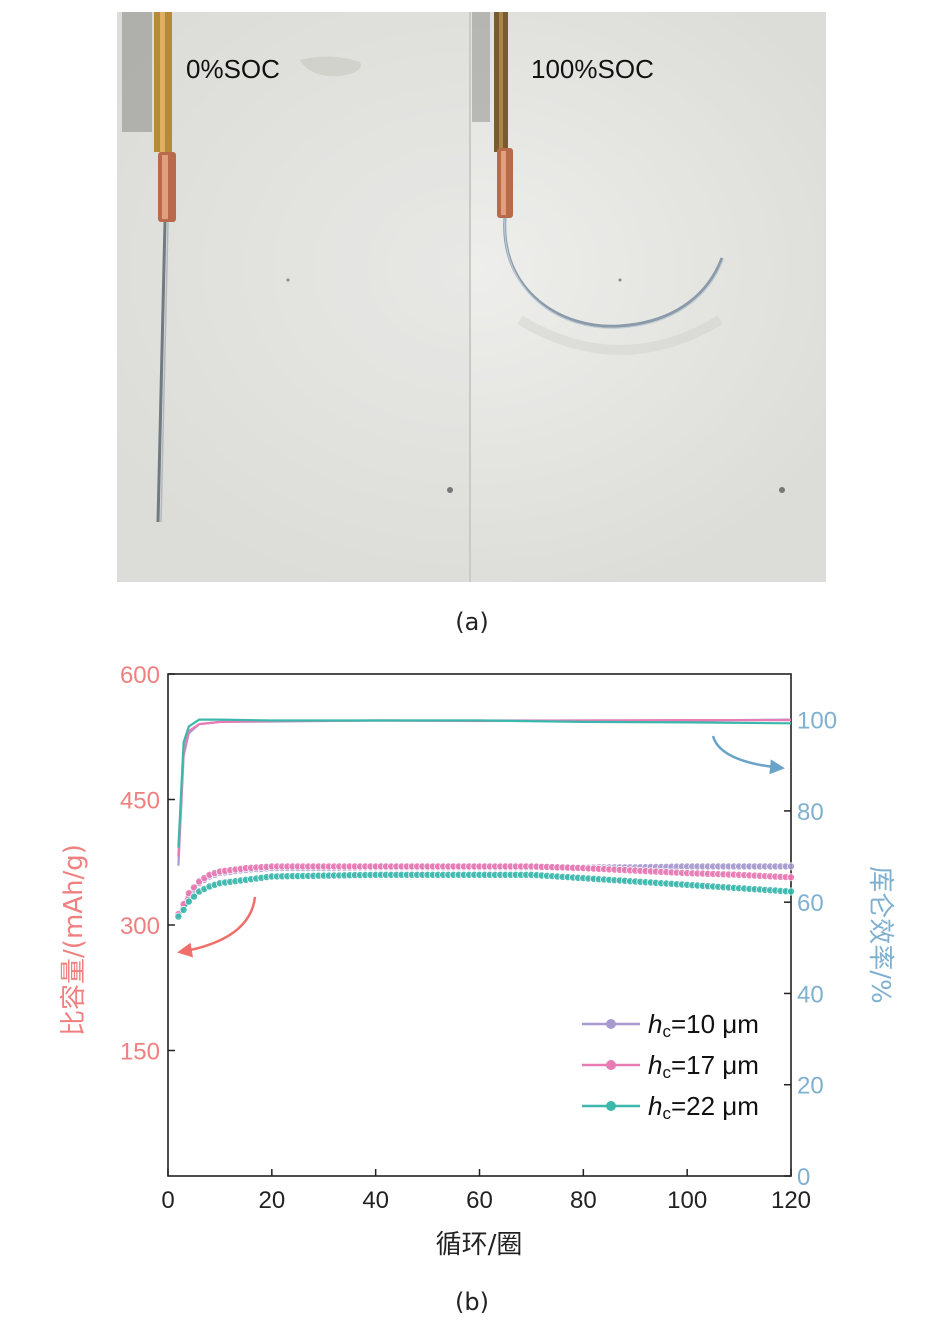 The width and height of the screenshot is (945, 1328). What do you see at coordinates (233, 69) in the screenshot?
I see `label-0-soc: 0%SOC` at bounding box center [233, 69].